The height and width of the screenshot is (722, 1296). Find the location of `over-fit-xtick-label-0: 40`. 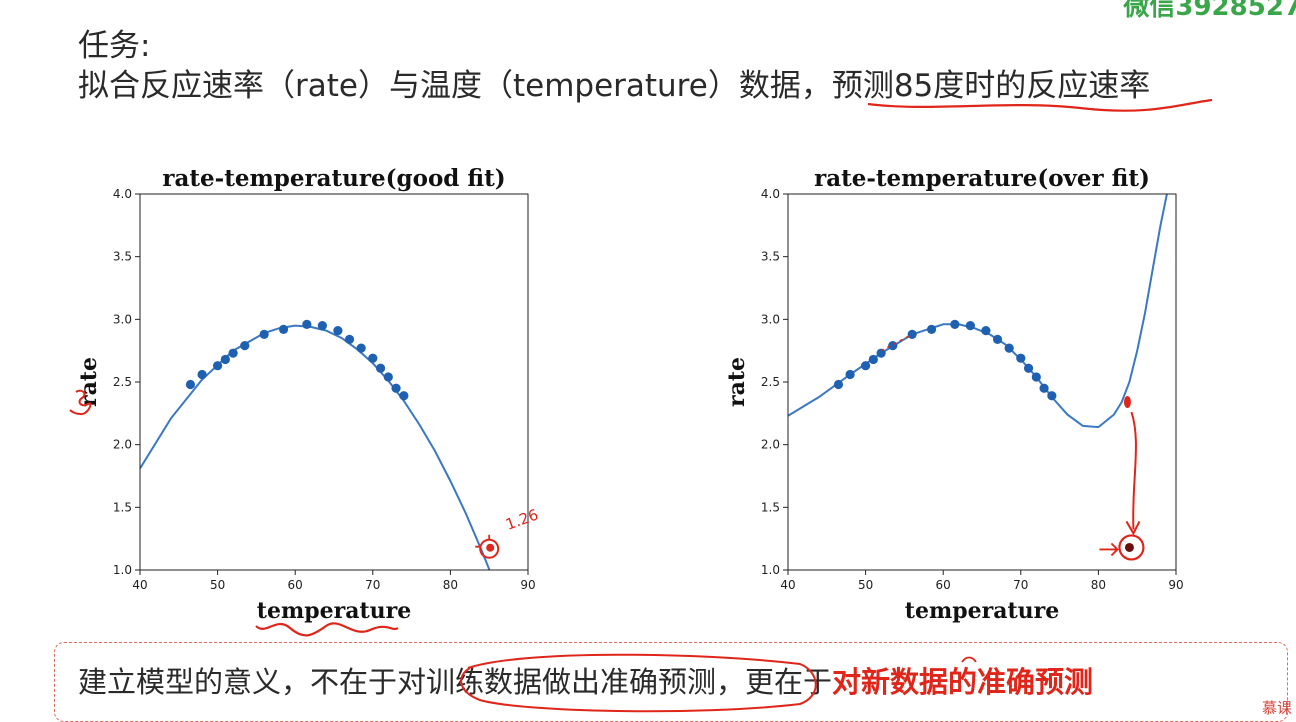

over-fit-xtick-label-0: 40 is located at coordinates (787, 585).